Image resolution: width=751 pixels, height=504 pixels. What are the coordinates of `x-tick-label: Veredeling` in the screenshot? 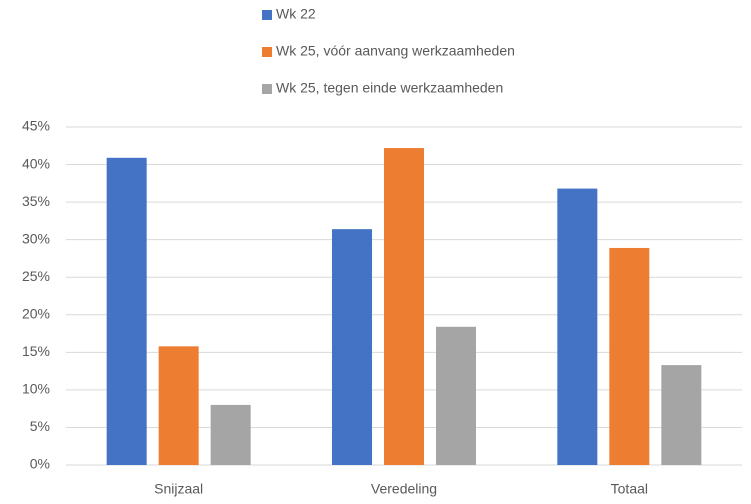 It's located at (404, 489).